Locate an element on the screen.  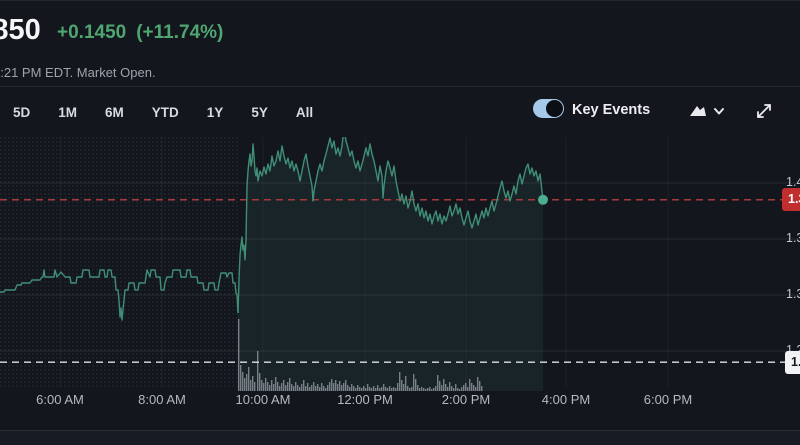
x-axis-label: 8:00 AM is located at coordinates (162, 399).